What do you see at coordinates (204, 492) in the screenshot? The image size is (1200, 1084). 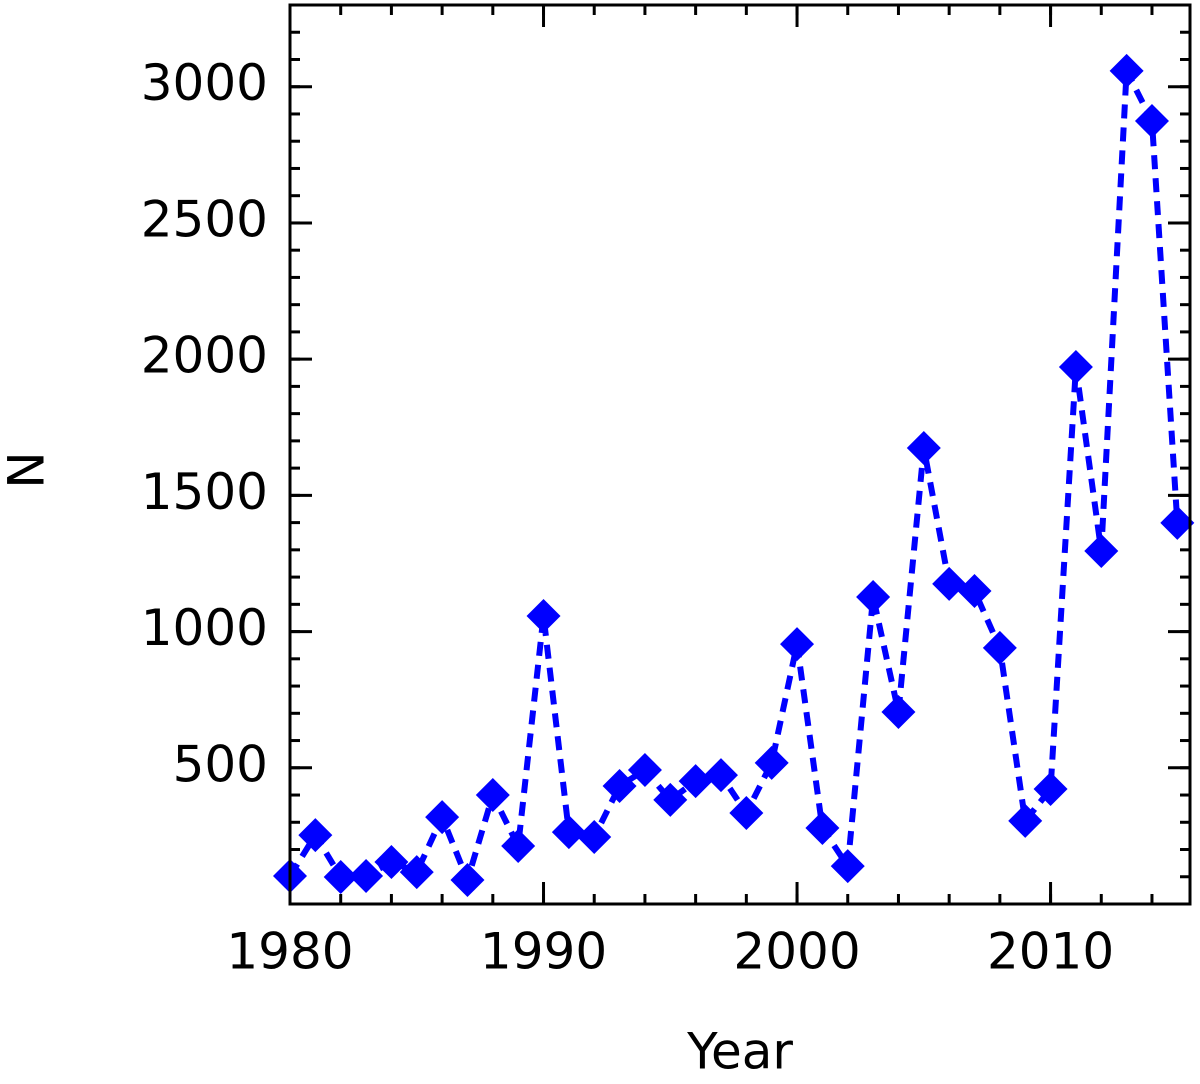 I see `y-tick-label: 1500` at bounding box center [204, 492].